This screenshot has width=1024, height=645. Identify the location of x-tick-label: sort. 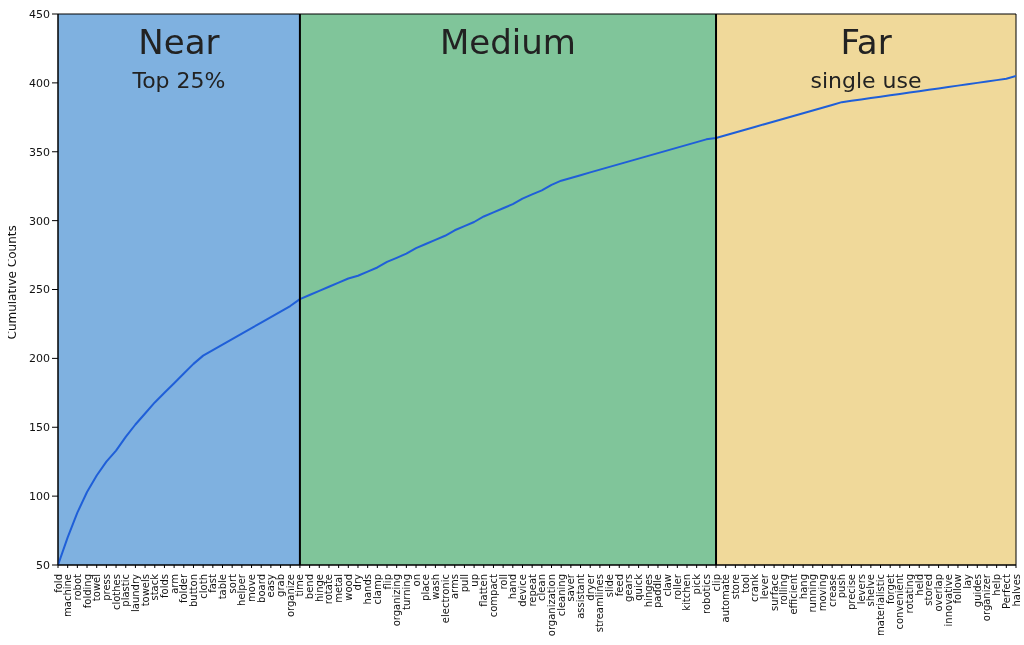
(232, 583).